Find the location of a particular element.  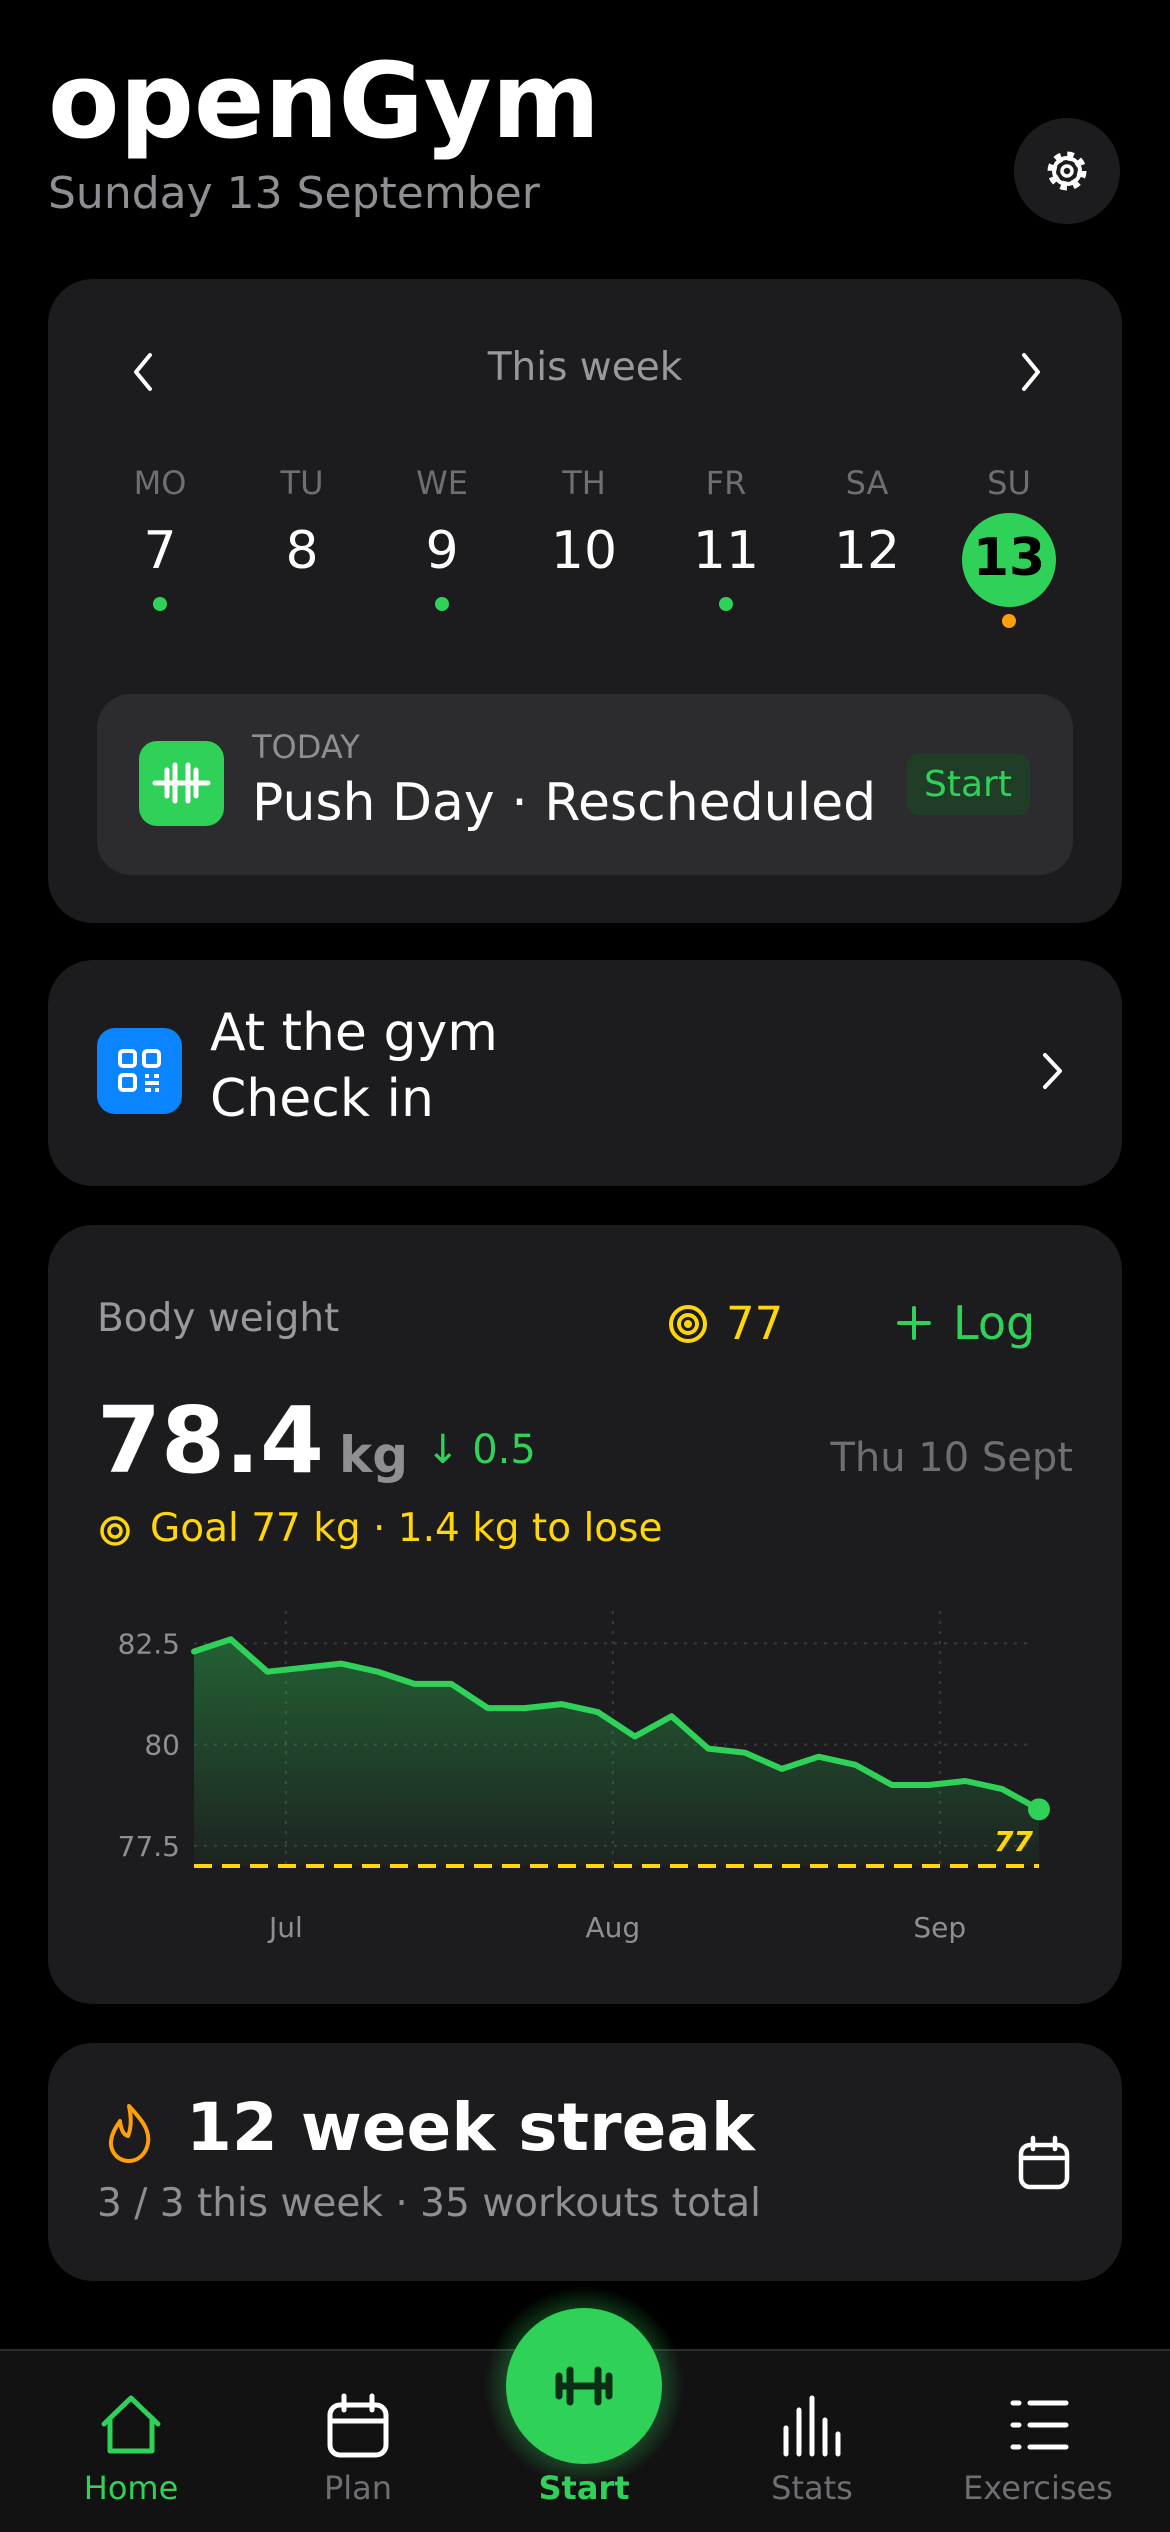

day-number: 7 is located at coordinates (159, 551).